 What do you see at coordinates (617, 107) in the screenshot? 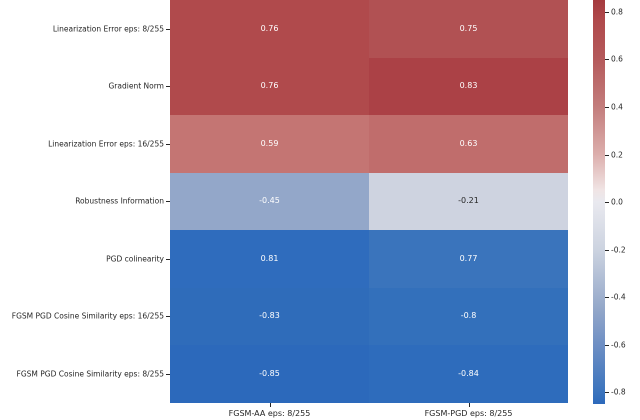
I see `colorbar-tick-label: 0.4` at bounding box center [617, 107].